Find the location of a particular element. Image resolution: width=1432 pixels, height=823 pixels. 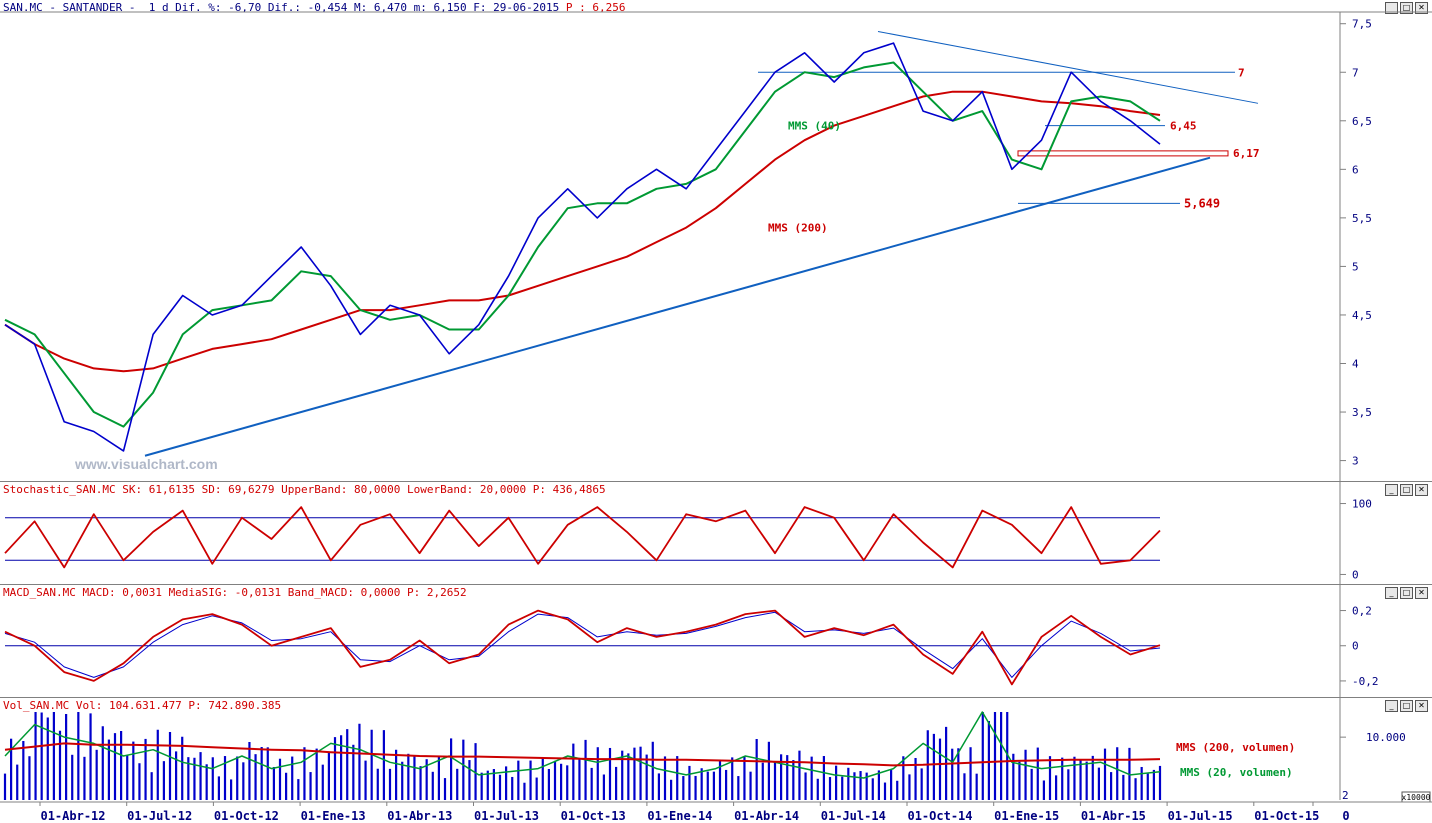

price-y-tick-label: 7,5 is located at coordinates (1362, 24).